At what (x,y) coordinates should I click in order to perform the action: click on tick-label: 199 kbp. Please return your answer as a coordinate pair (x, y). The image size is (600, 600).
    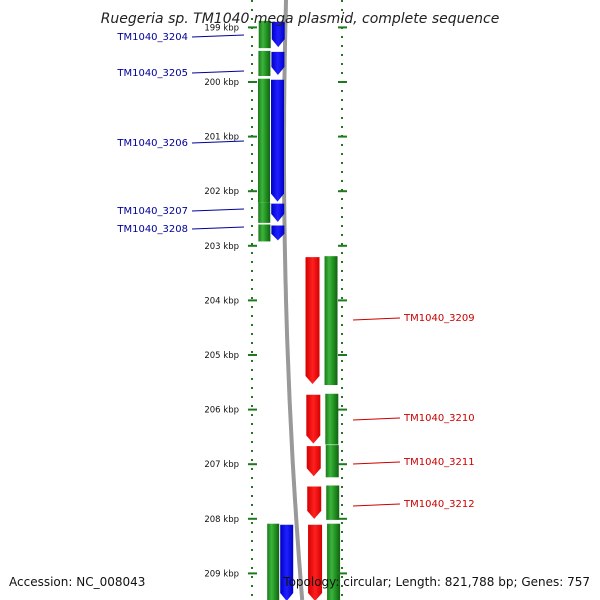
    Looking at the image, I should click on (221, 28).